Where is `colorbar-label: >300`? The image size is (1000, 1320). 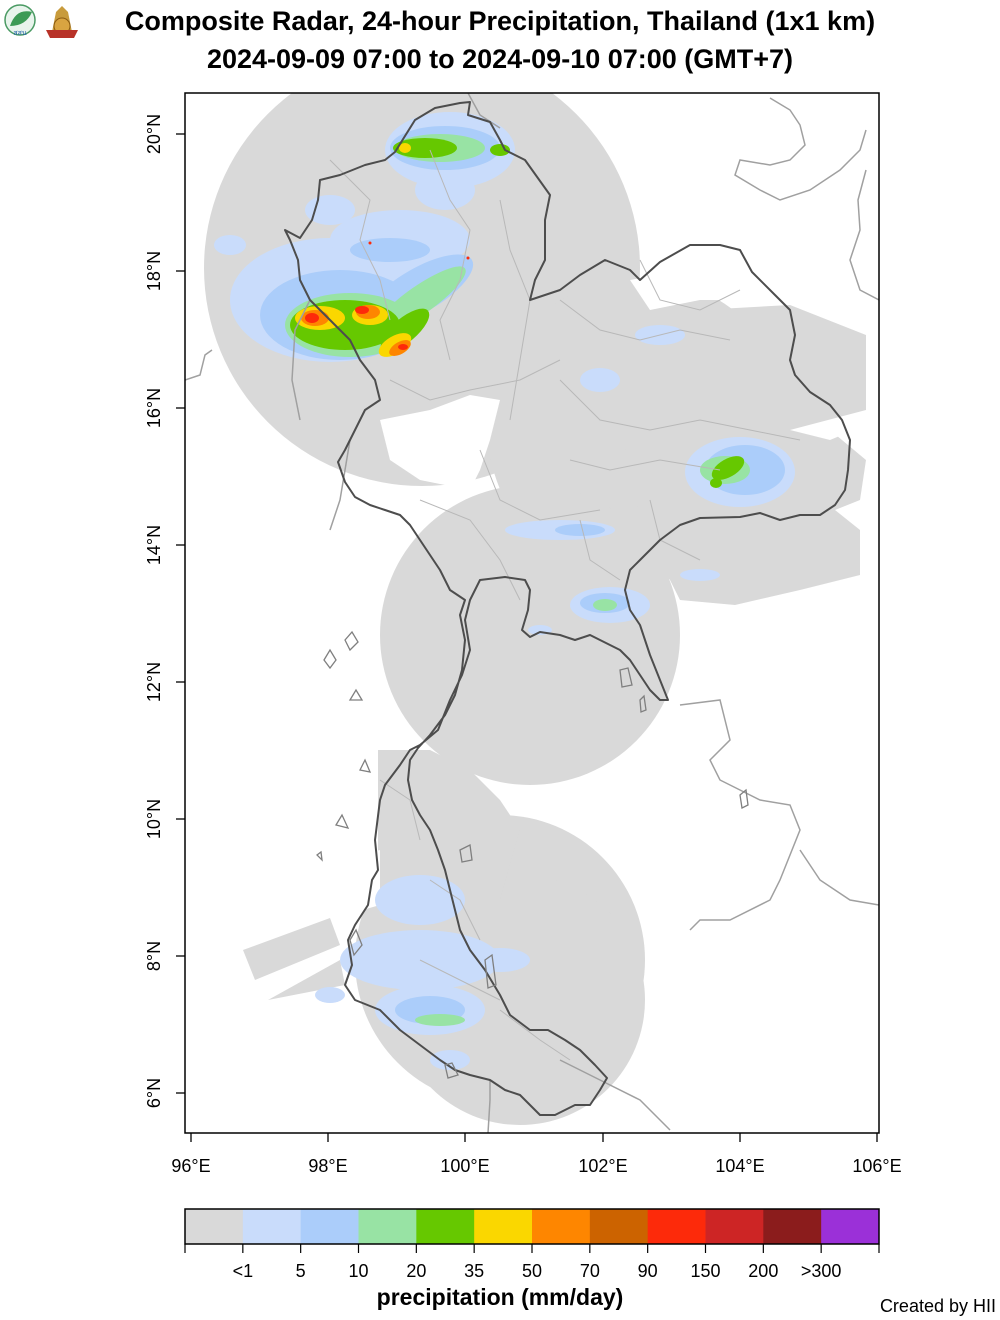 colorbar-label: >300 is located at coordinates (821, 1271).